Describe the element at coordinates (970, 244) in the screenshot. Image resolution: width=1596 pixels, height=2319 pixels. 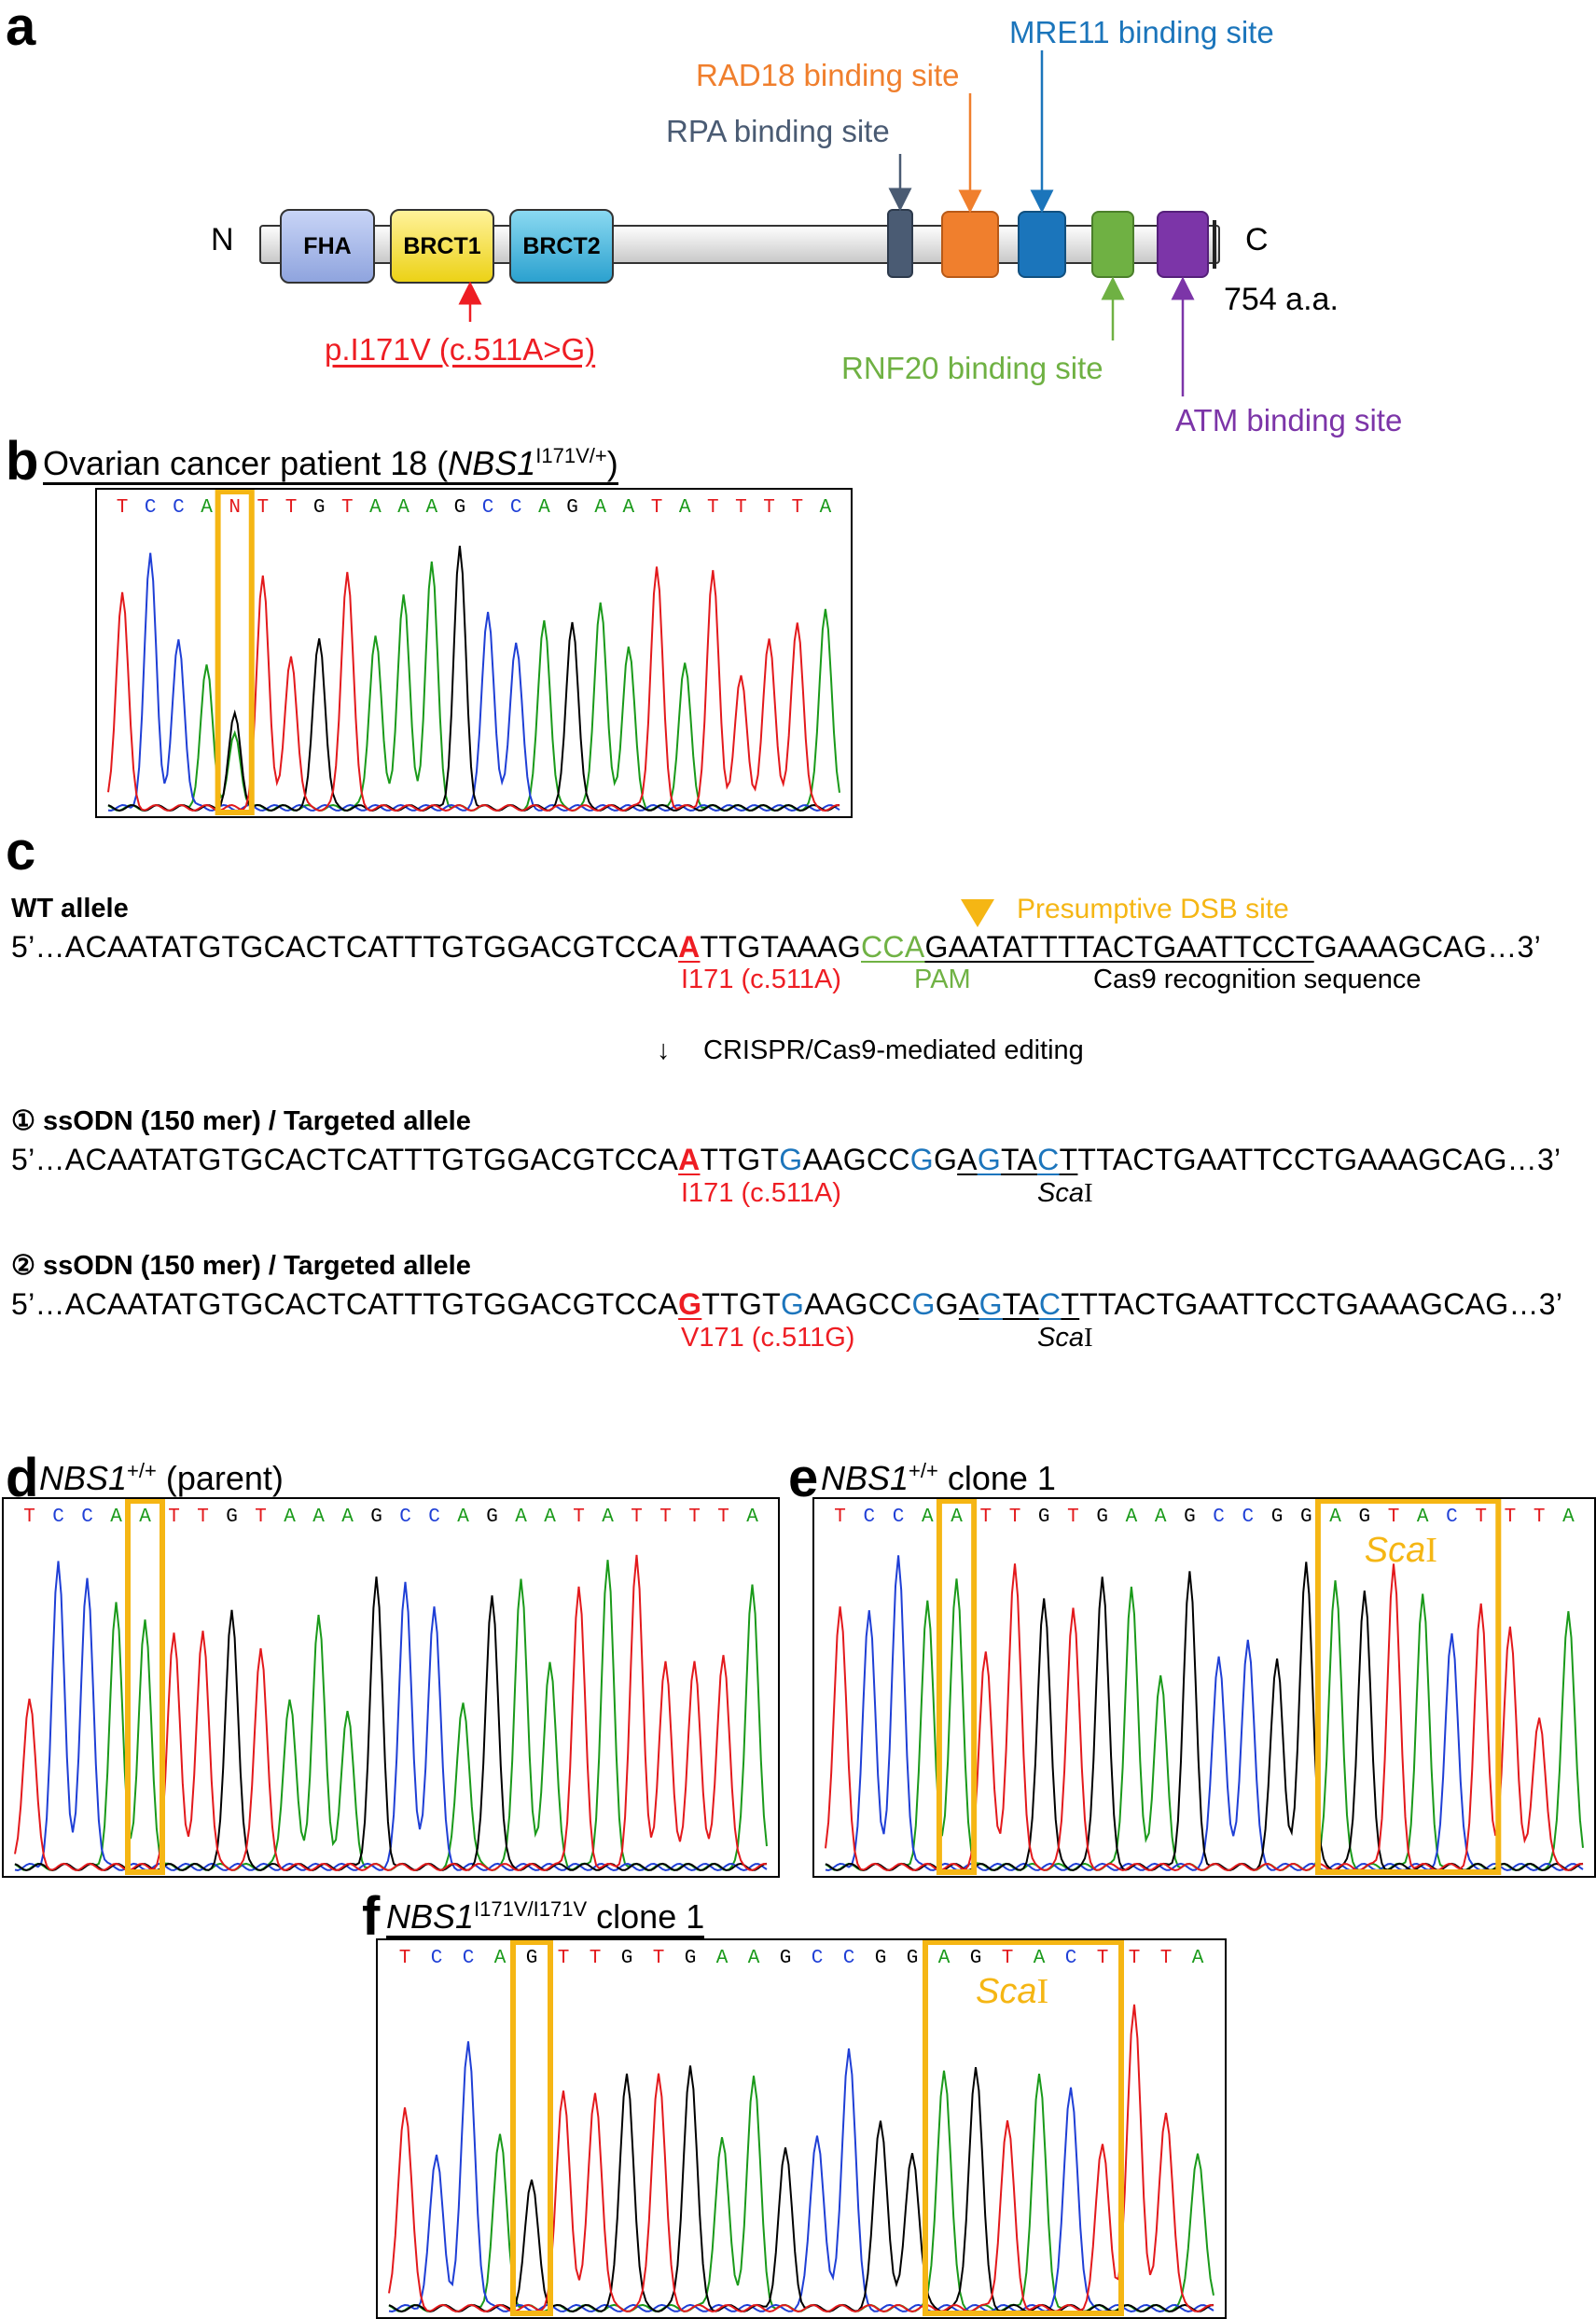
I see `rad18-binding-block` at that location.